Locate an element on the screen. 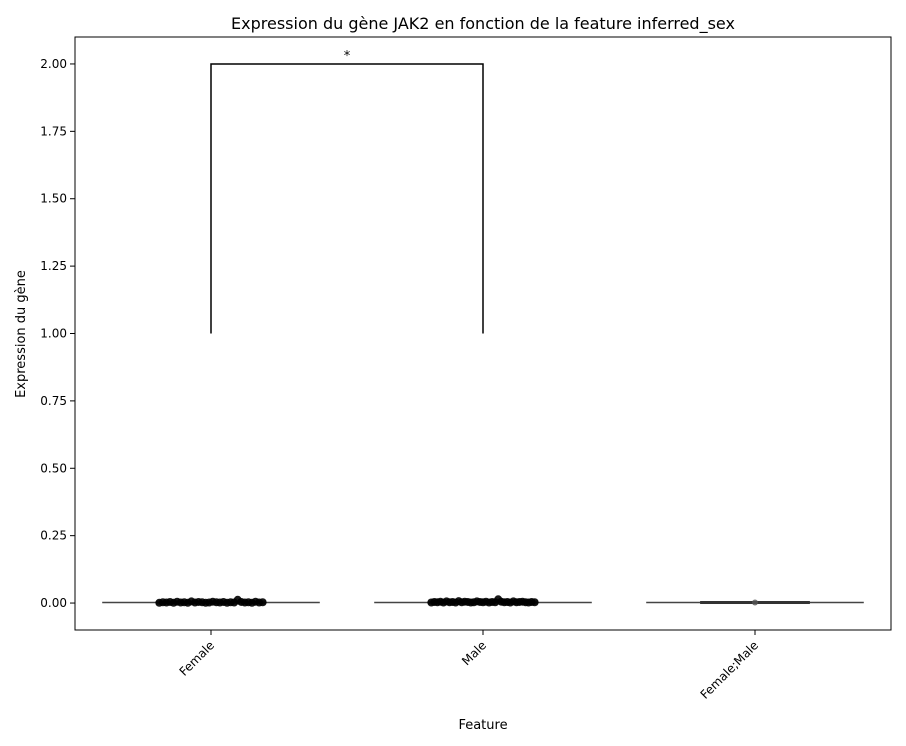  y-tick-label: 2.00 is located at coordinates (53, 64).